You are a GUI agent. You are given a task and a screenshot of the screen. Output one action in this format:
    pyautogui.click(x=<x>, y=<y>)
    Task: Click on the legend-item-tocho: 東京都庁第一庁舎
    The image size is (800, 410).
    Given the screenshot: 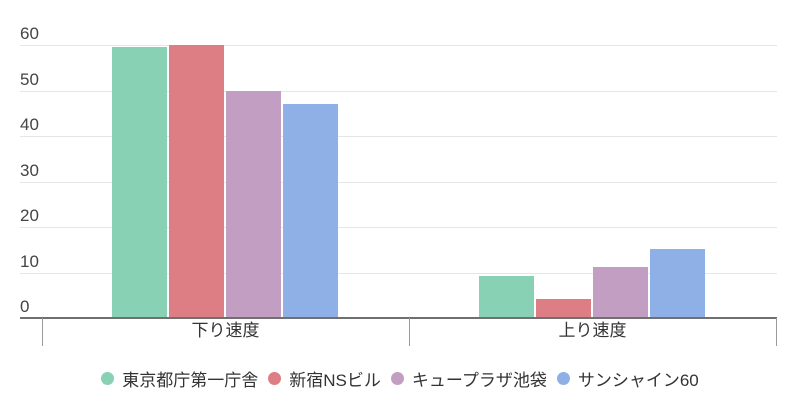 What is the action you would take?
    pyautogui.click(x=179, y=378)
    